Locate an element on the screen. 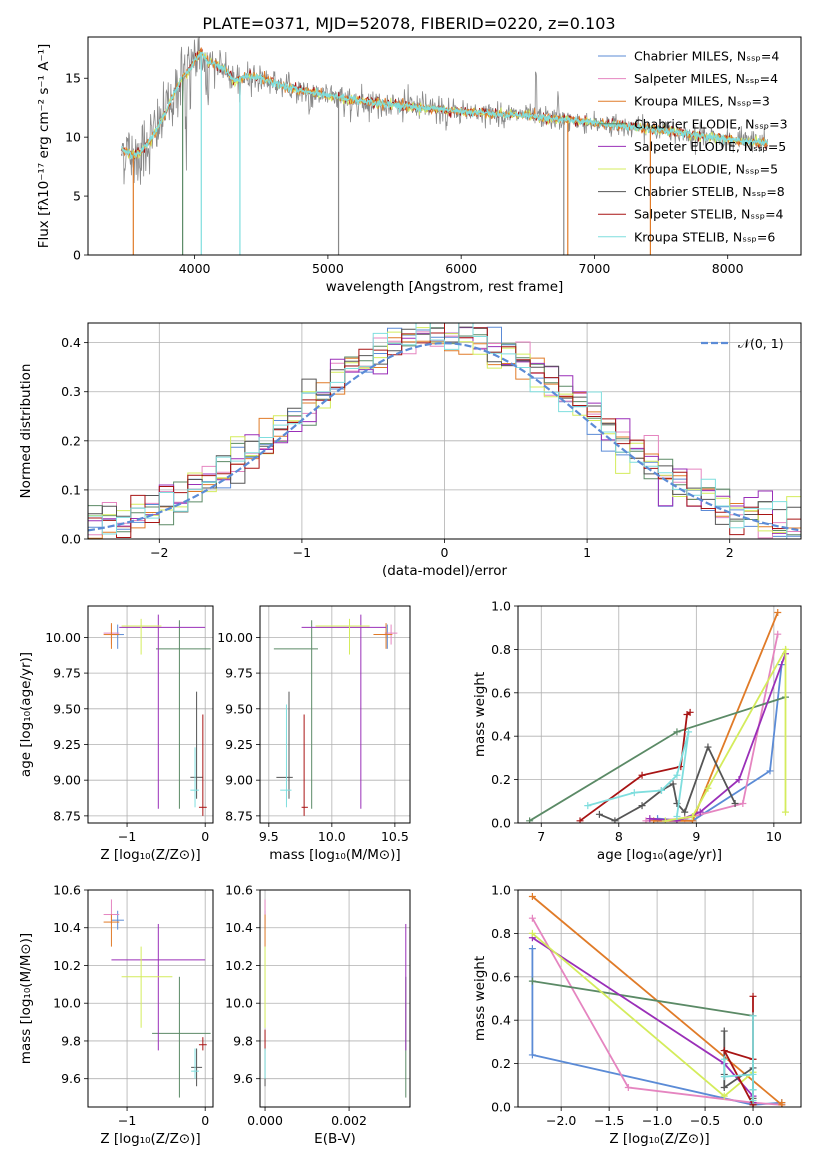 The height and width of the screenshot is (1170, 819). series-chabrier-elodie is located at coordinates (657, 758).